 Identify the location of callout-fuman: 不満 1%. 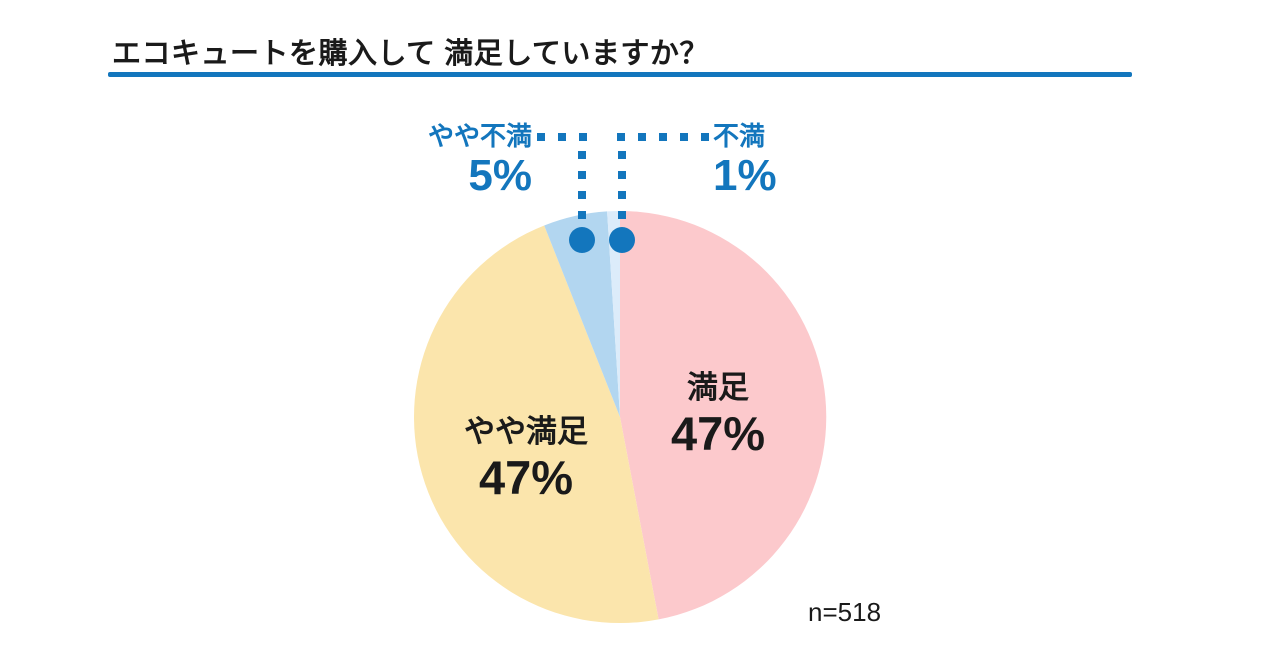
(780, 161).